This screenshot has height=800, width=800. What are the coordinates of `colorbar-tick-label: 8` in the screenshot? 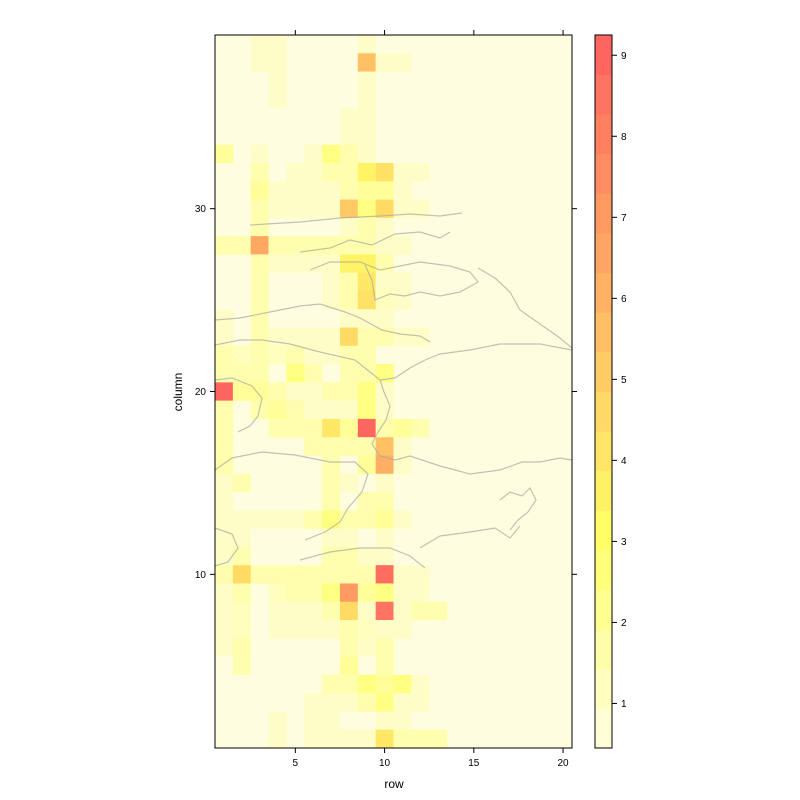 It's located at (624, 137).